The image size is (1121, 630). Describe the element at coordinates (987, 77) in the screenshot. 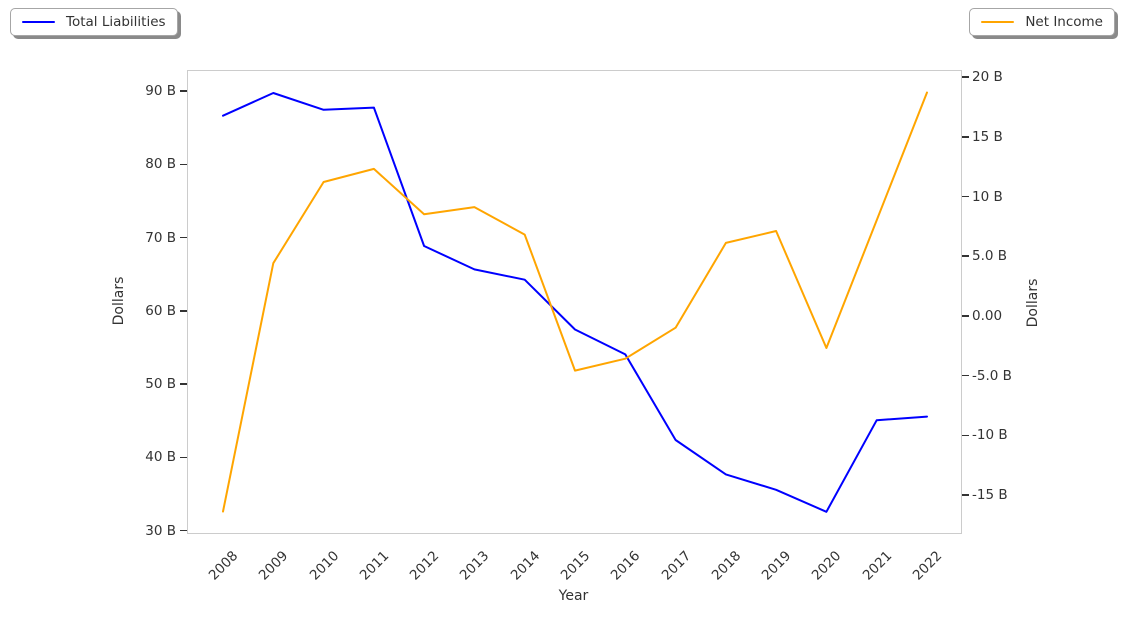

I see `right-y-tick-label: 20 B` at that location.